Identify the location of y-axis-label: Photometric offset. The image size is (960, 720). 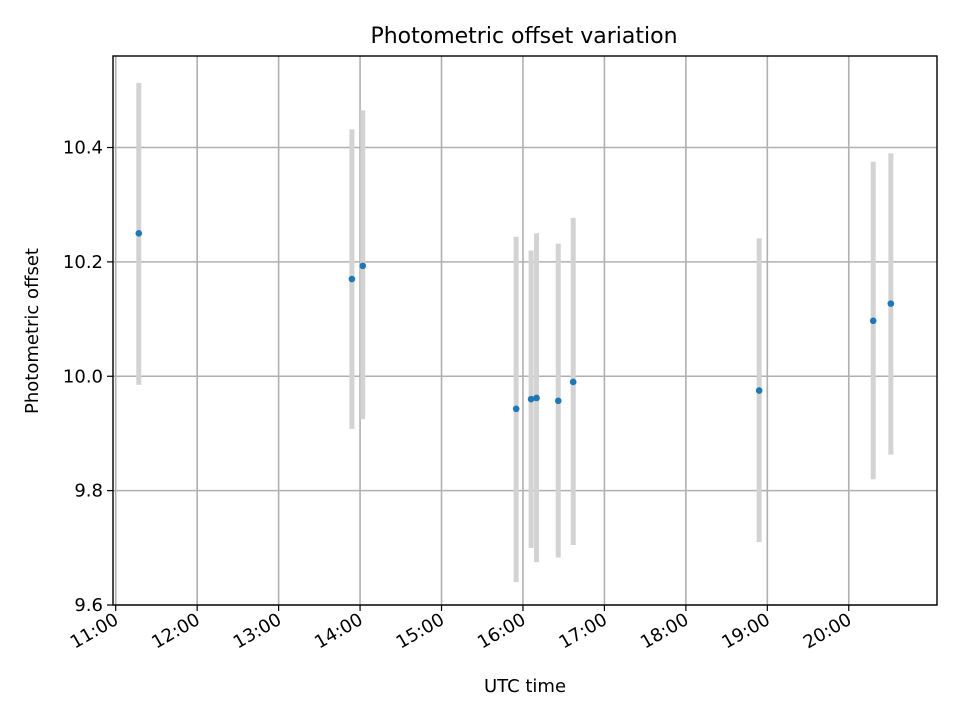
(32, 331).